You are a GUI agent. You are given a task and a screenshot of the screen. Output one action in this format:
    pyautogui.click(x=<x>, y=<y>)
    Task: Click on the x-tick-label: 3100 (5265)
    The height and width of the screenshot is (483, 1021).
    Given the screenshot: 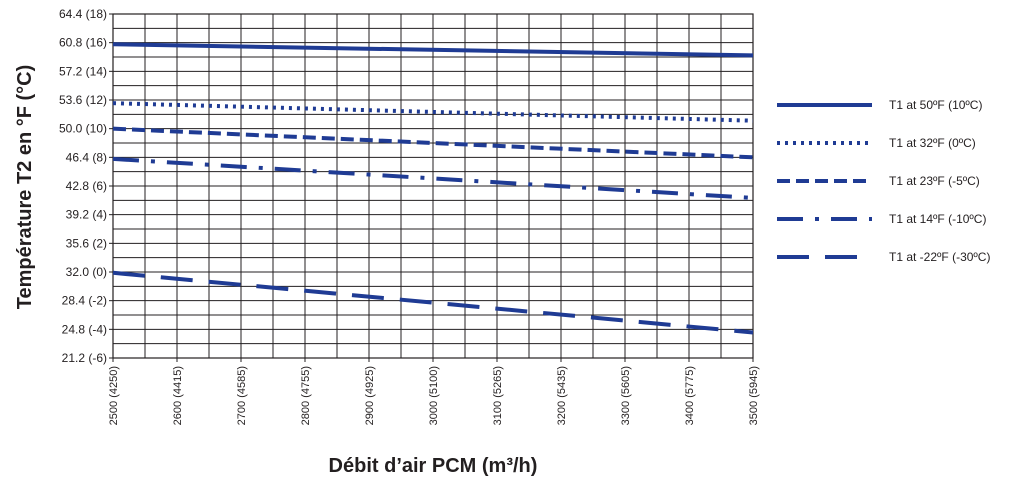 What is the action you would take?
    pyautogui.click(x=498, y=395)
    